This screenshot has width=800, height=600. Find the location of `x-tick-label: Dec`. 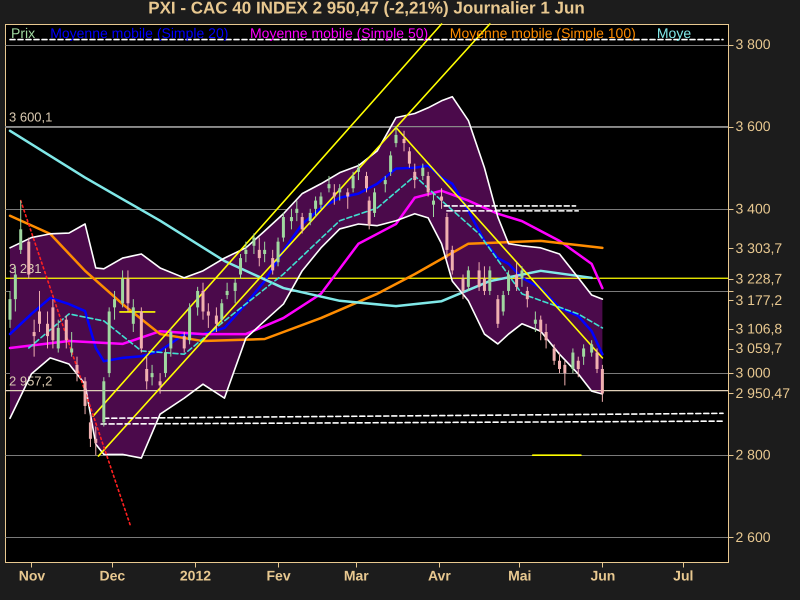

x-tick-label: Dec is located at coordinates (113, 576).